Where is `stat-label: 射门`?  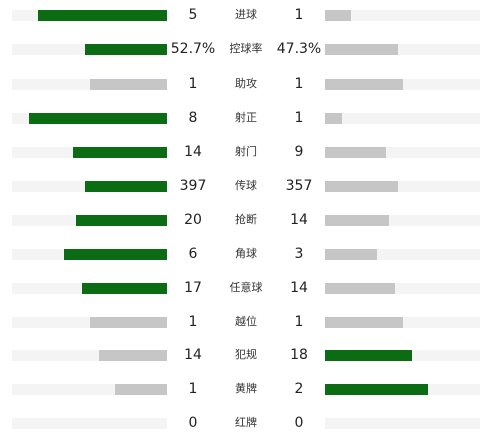 stat-label: 射门 is located at coordinates (246, 151).